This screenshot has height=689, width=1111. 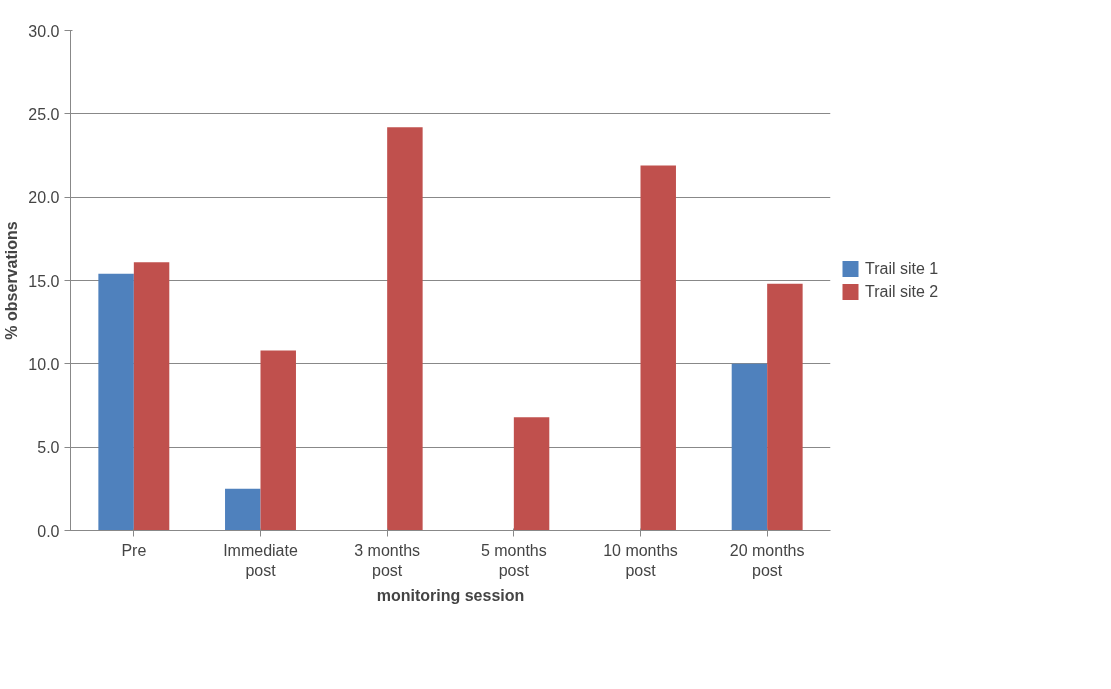 What do you see at coordinates (44, 31) in the screenshot?
I see `y-tick-label: 30.0` at bounding box center [44, 31].